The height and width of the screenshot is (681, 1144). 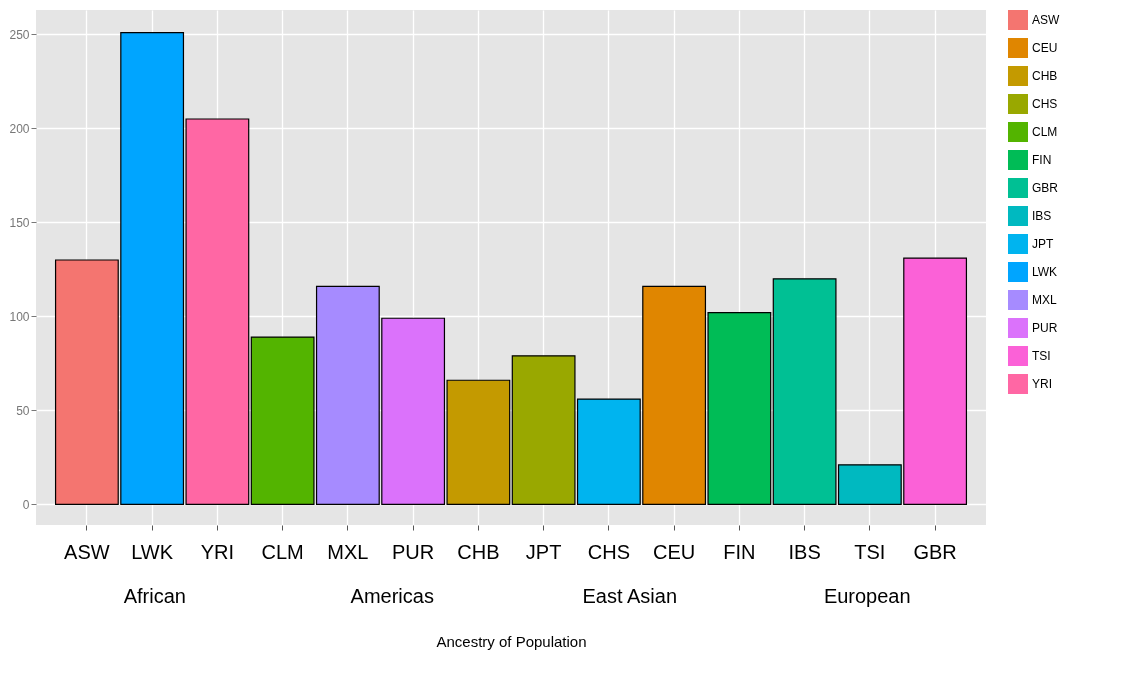 What do you see at coordinates (413, 551) in the screenshot?
I see `x-tick-label: PUR` at bounding box center [413, 551].